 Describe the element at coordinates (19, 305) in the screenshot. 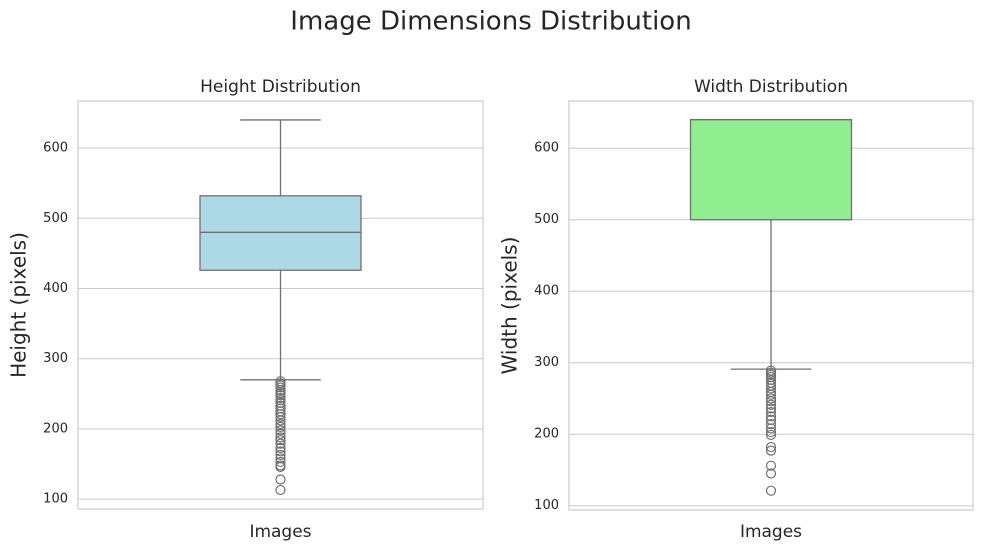

I see `y-axis-label: Height (pixels)` at that location.